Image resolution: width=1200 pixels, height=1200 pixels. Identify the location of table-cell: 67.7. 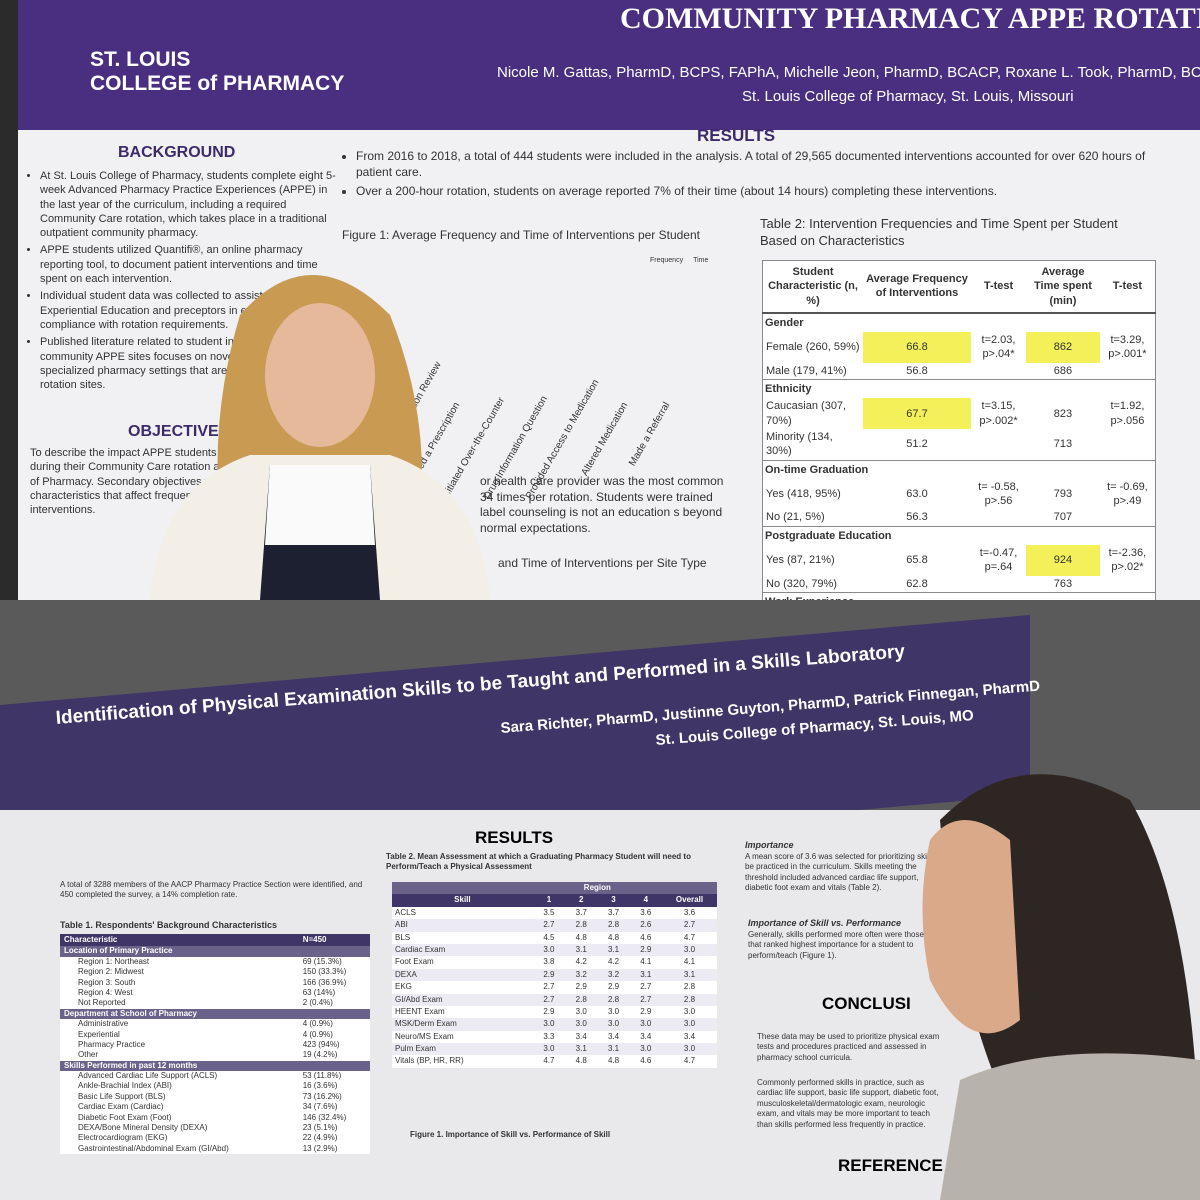
(917, 413).